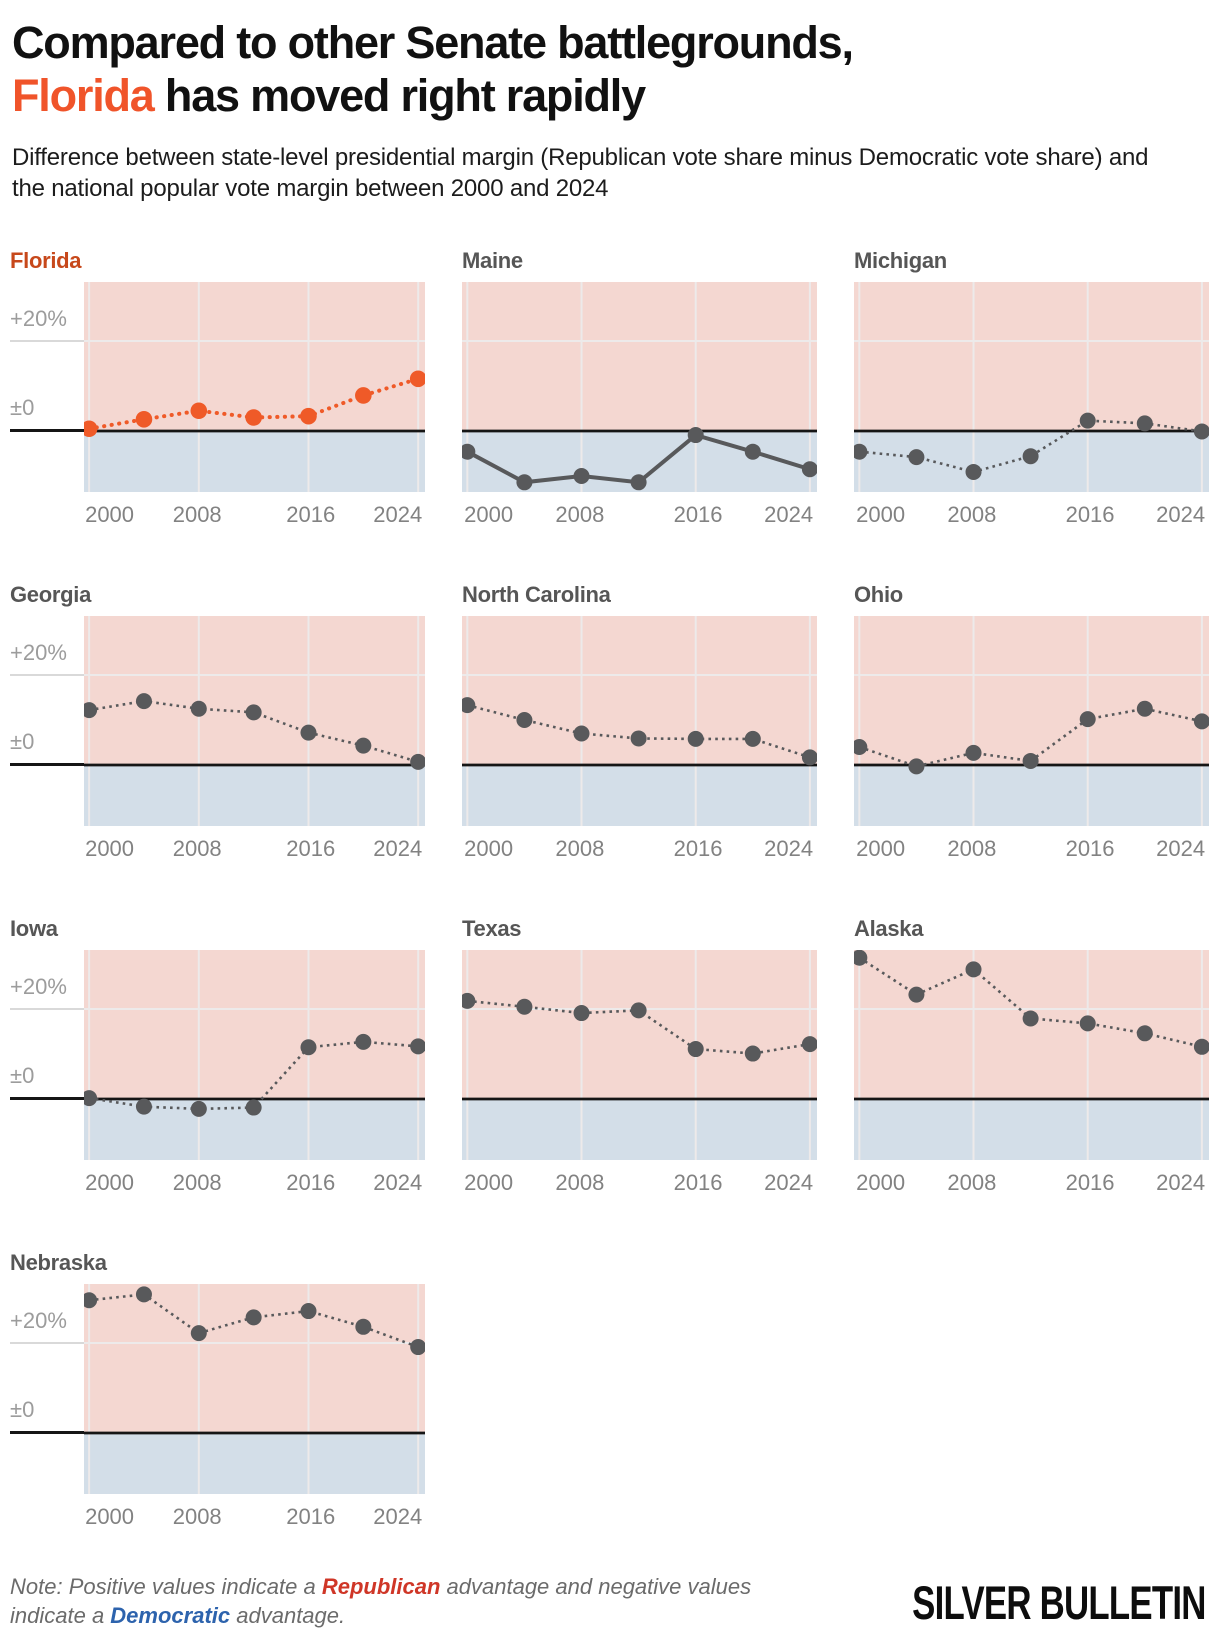  I want to click on data-point-ohio-2012, so click(1030, 760).